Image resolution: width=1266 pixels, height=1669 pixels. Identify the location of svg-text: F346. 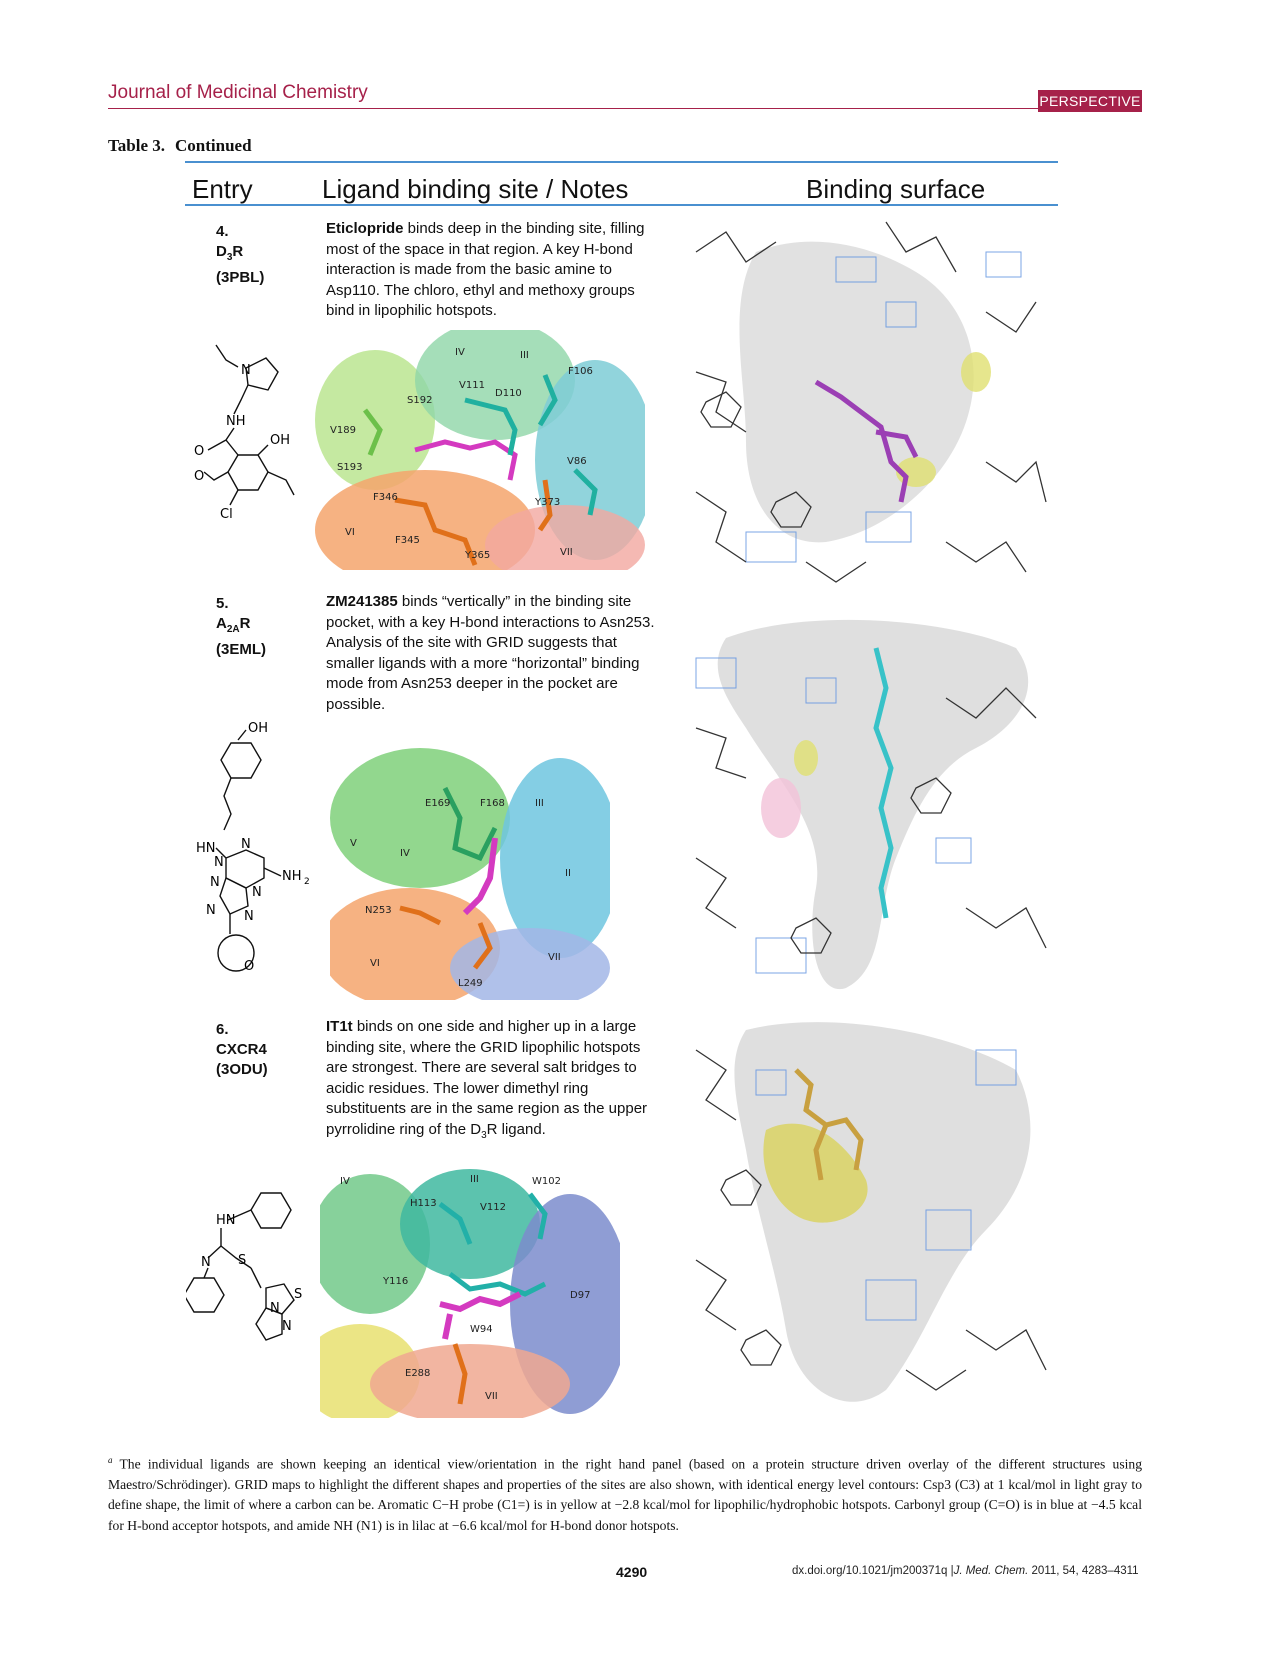
(385, 497).